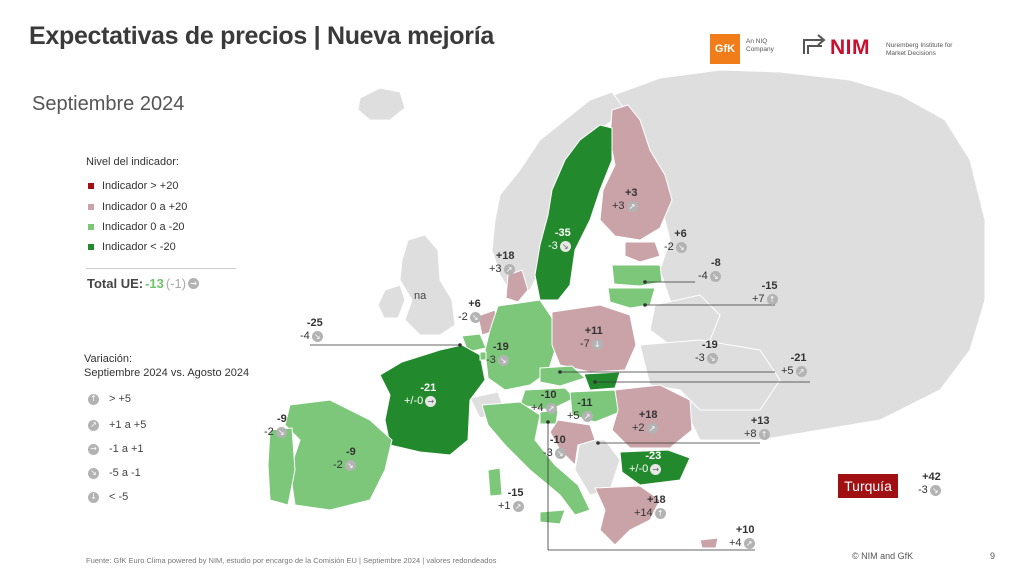 The height and width of the screenshot is (576, 1024). Describe the element at coordinates (669, 247) in the screenshot. I see `estonia-change: -2` at that location.